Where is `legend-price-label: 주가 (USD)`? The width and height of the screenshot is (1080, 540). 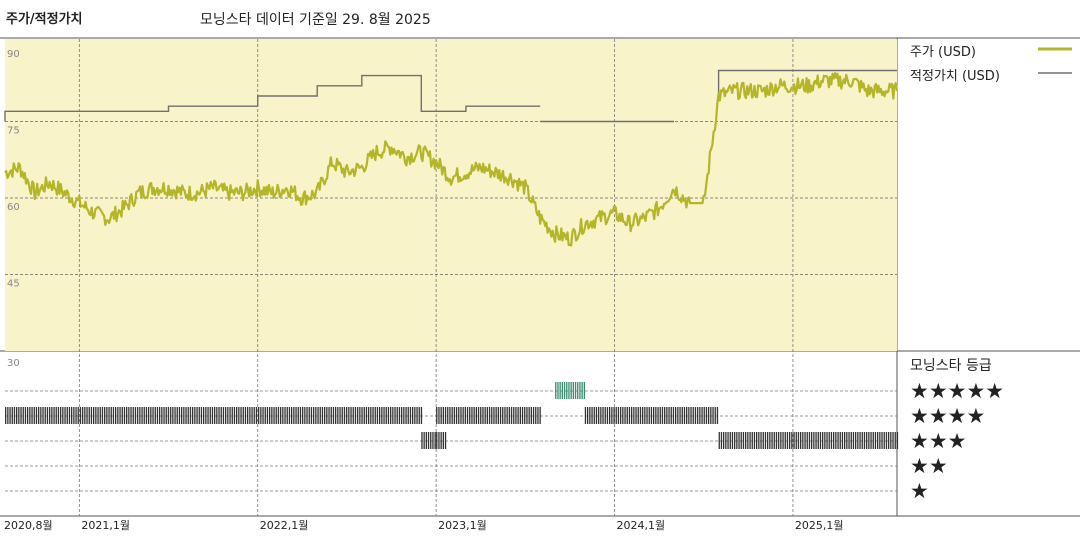 legend-price-label: 주가 (USD) is located at coordinates (943, 52).